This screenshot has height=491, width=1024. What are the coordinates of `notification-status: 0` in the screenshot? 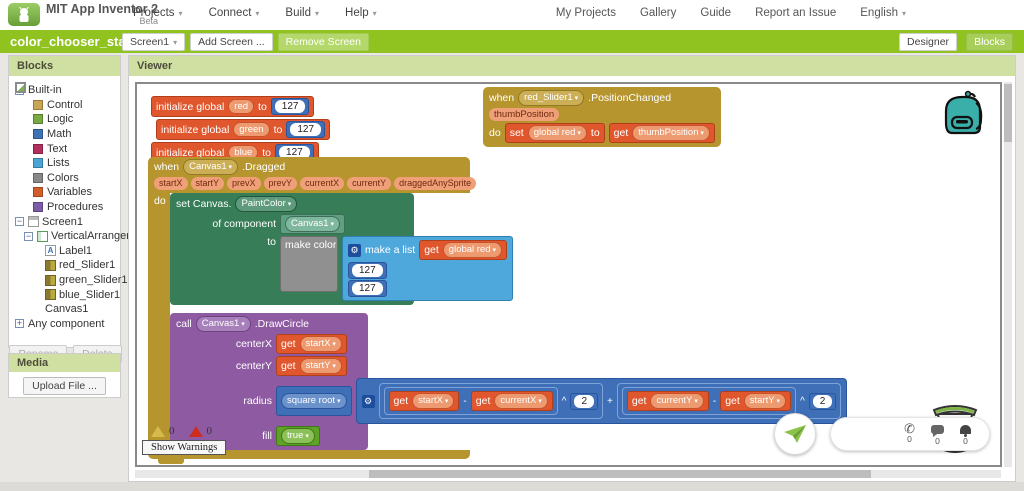 It's located at (965, 434).